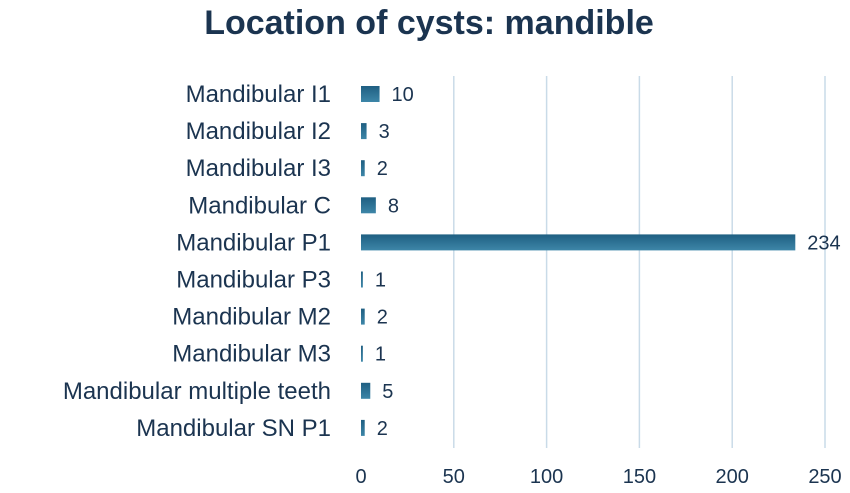  What do you see at coordinates (382, 169) in the screenshot?
I see `data-label-3: 2` at bounding box center [382, 169].